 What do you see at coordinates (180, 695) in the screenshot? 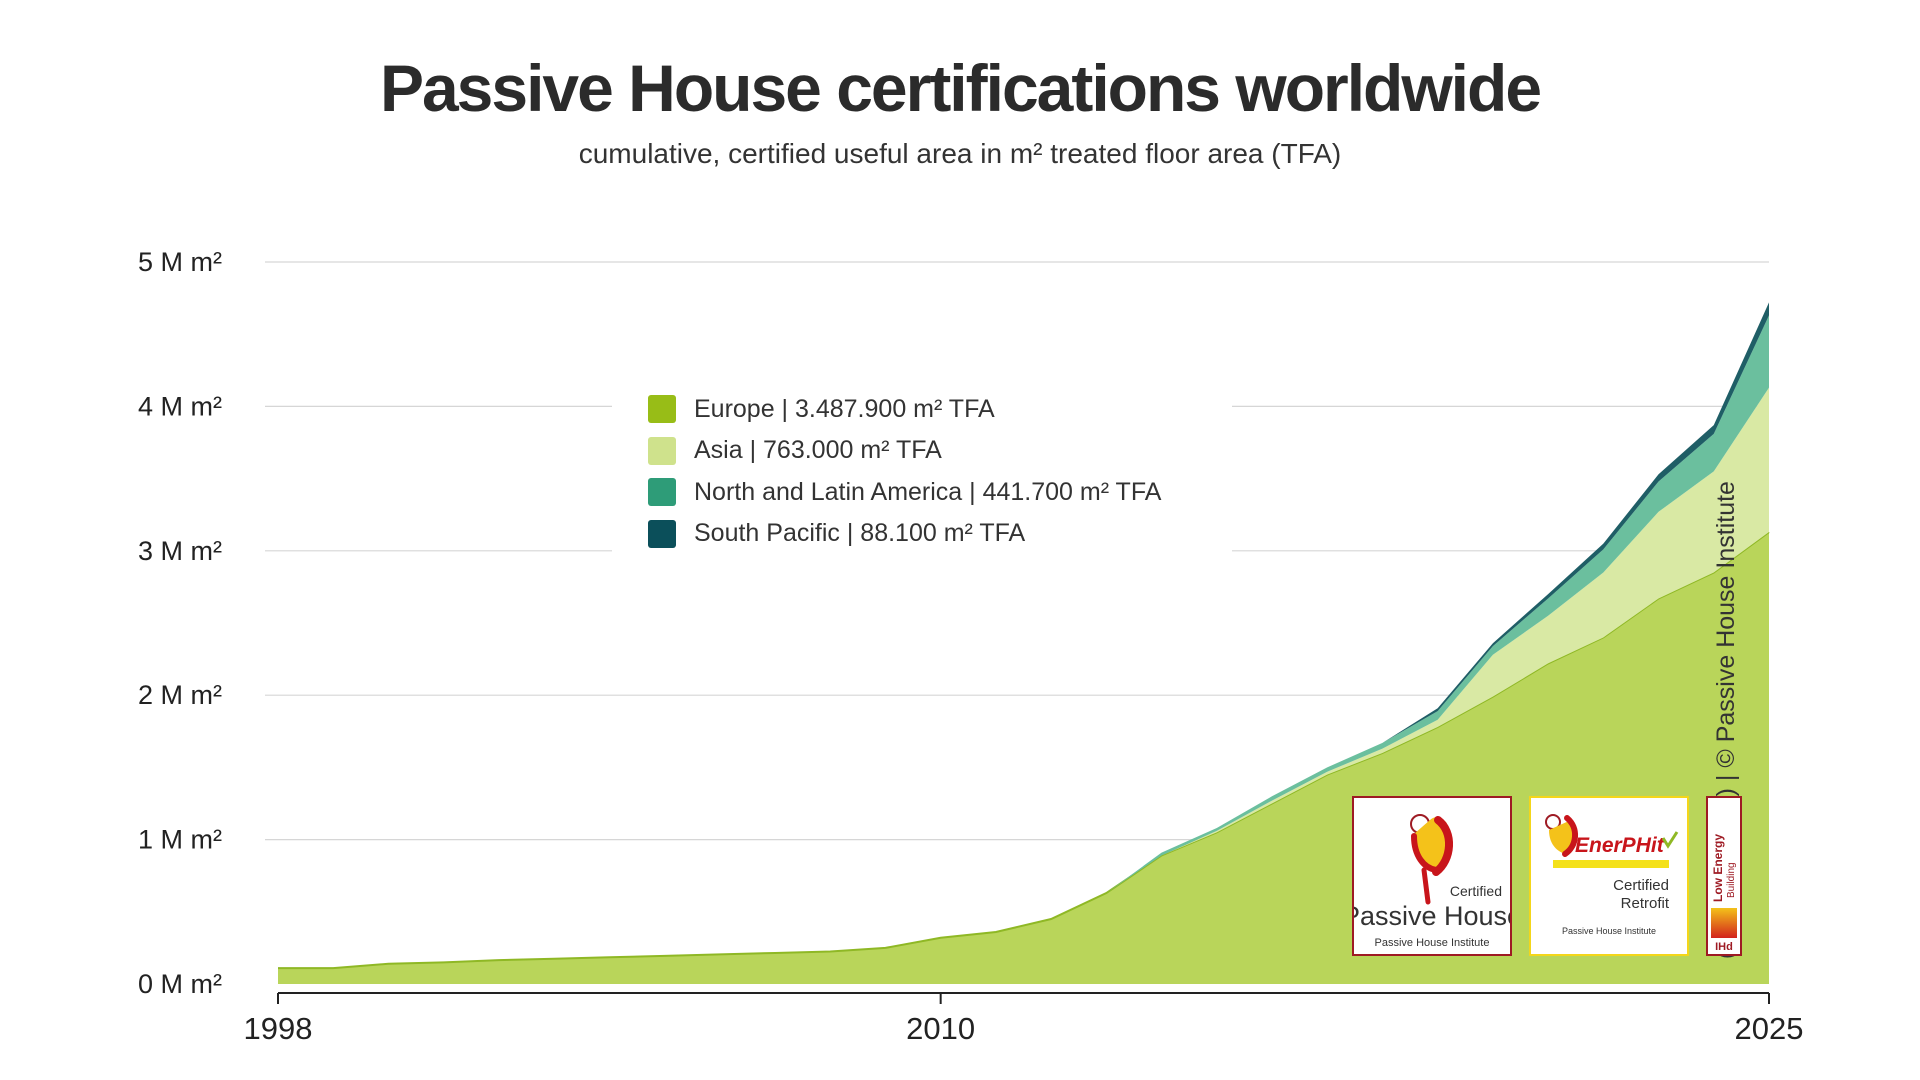
I see `y-tick-label: 2 M m²` at bounding box center [180, 695].